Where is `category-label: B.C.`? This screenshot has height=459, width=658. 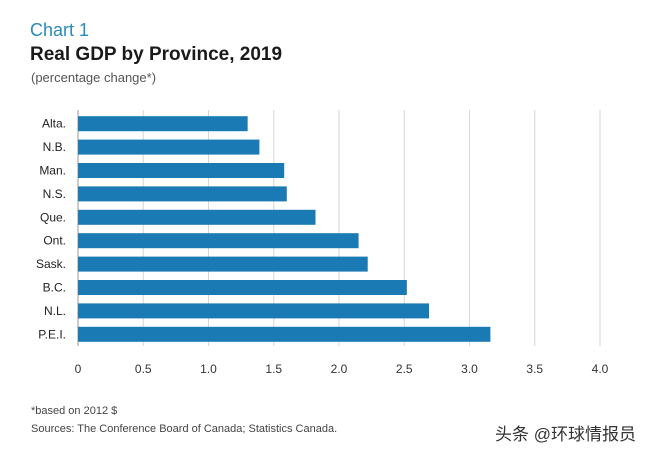 category-label: B.C. is located at coordinates (54, 288).